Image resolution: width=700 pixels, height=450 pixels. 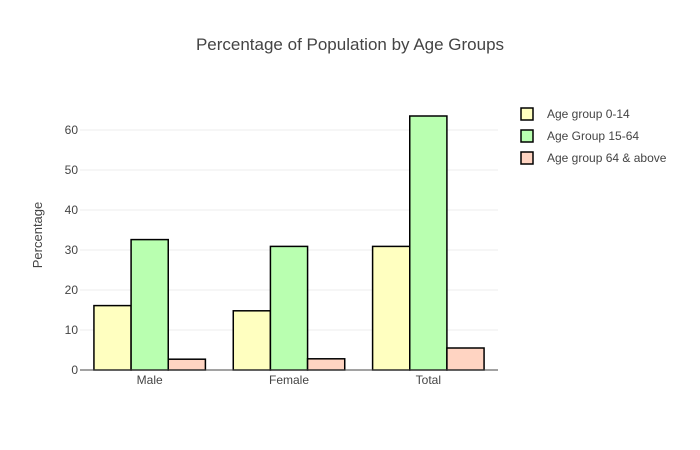 I want to click on y-tick-label: 10, so click(x=72, y=330).